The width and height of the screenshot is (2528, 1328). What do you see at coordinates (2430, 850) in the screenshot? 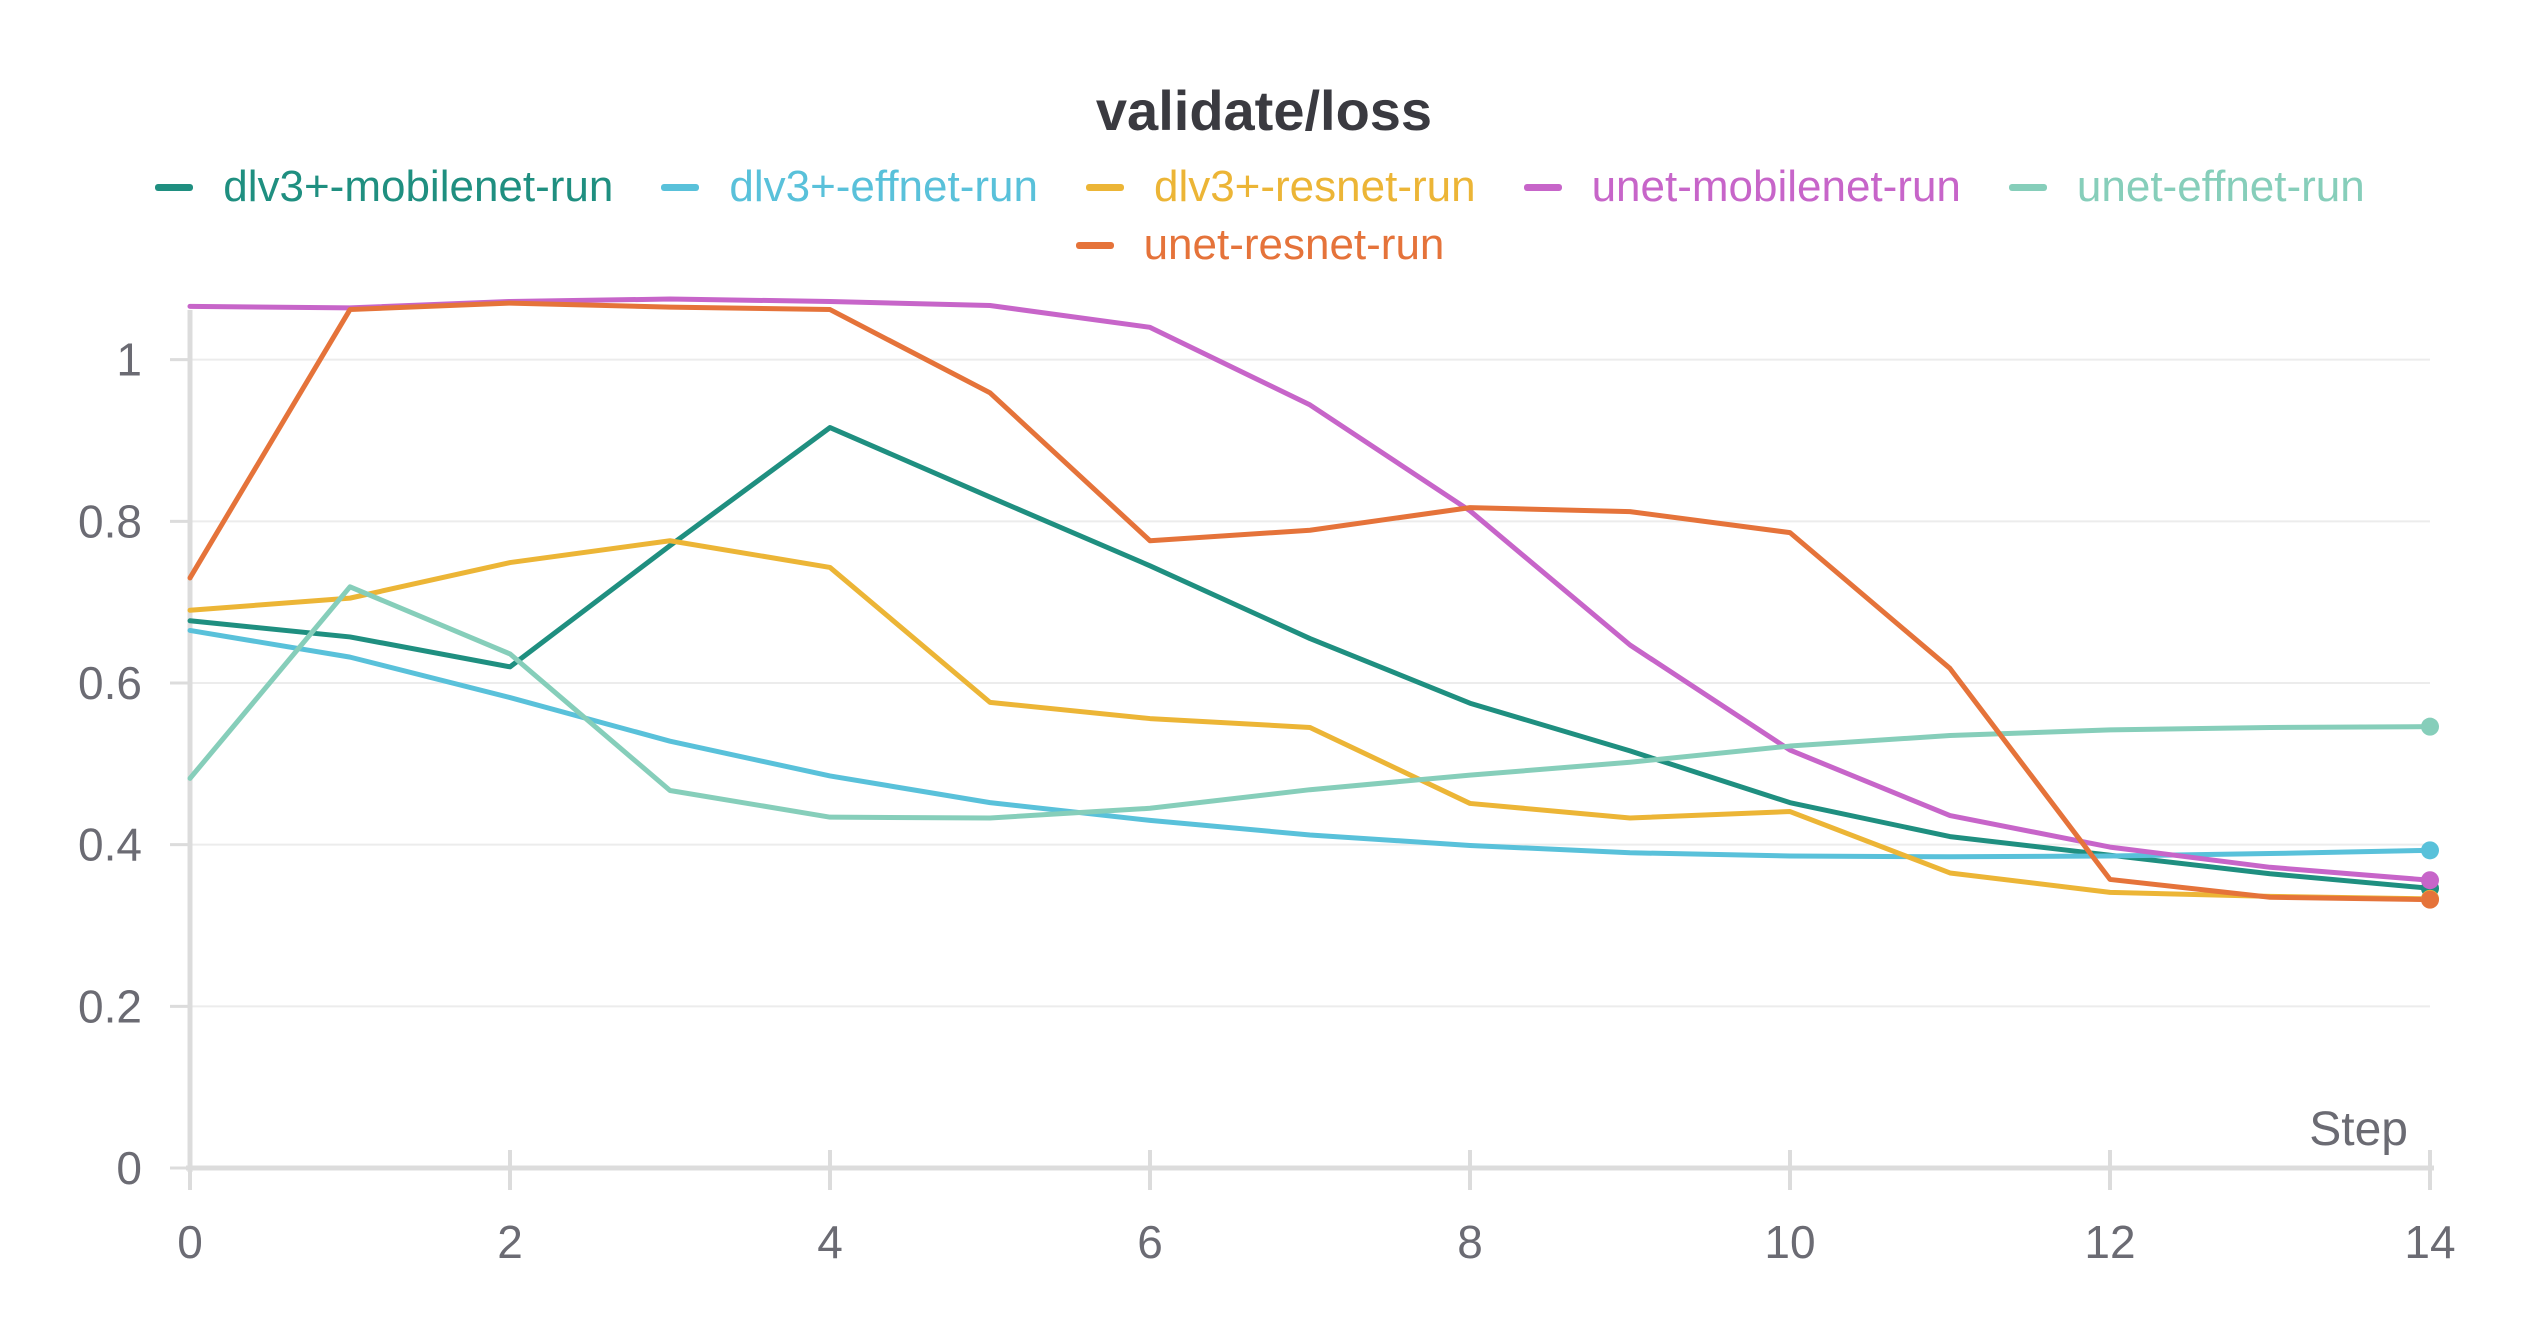
I see `series-endpoint-dlv3+-effnet-run` at bounding box center [2430, 850].